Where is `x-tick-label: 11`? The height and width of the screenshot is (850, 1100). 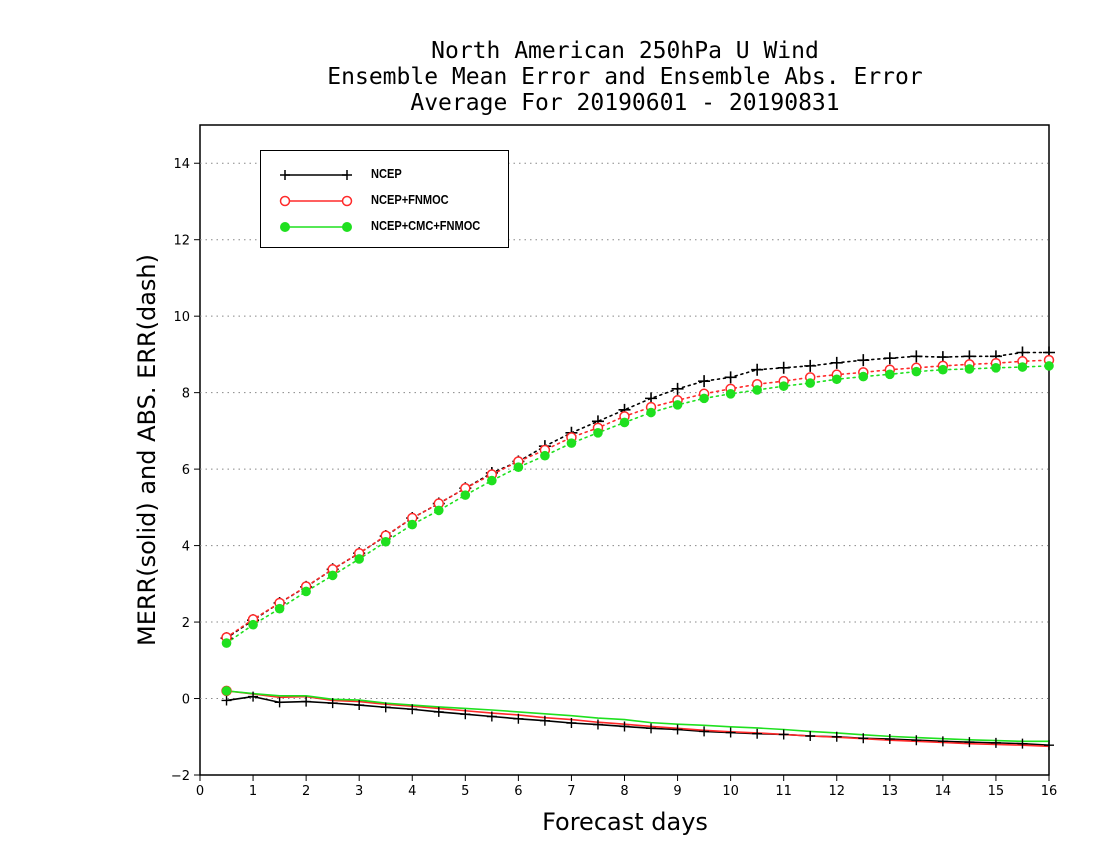
x-tick-label: 11 is located at coordinates (783, 791).